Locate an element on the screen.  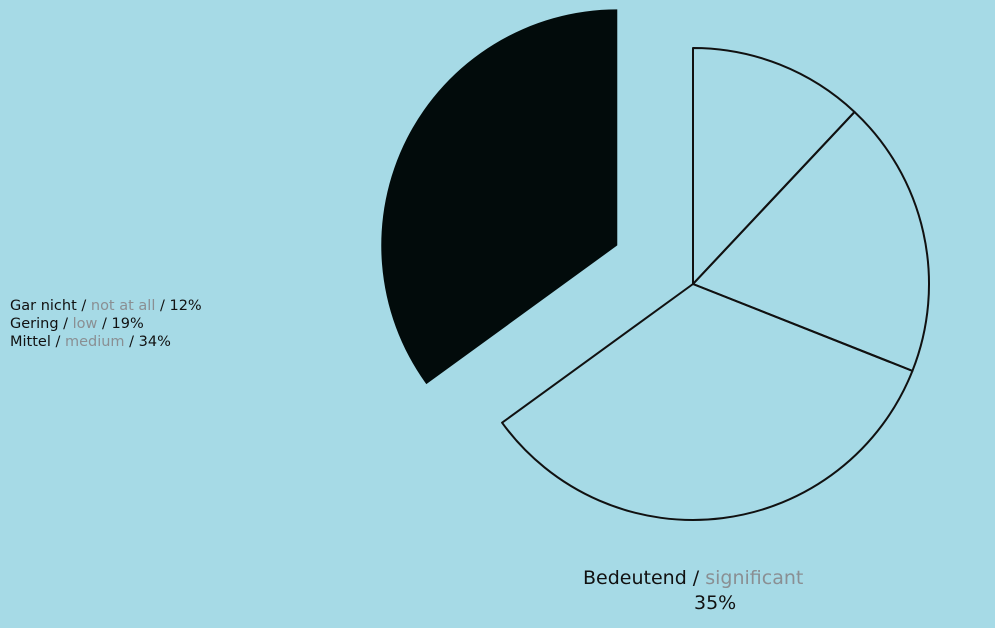
legend-percent: 12% is located at coordinates (185, 306).